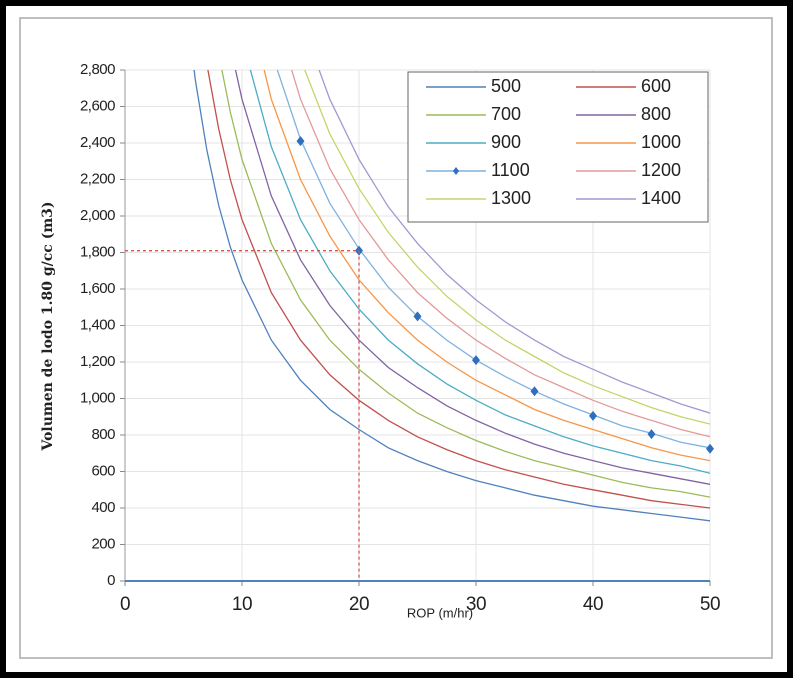  What do you see at coordinates (456, 171) in the screenshot?
I see `legend-marker` at bounding box center [456, 171].